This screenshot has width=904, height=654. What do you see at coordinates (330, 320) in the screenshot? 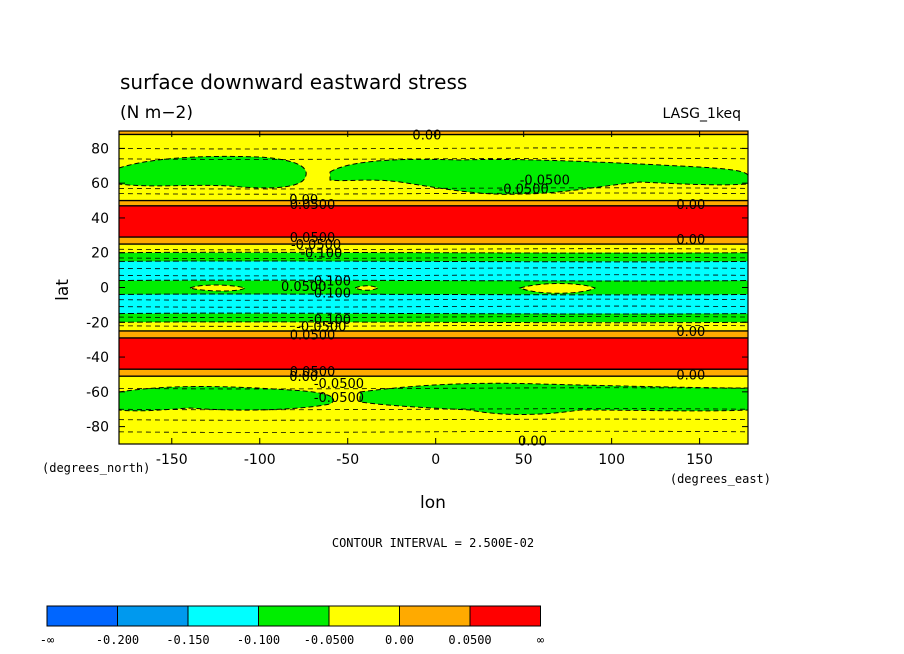
I see `contour-label-13: -0.100` at bounding box center [330, 320].